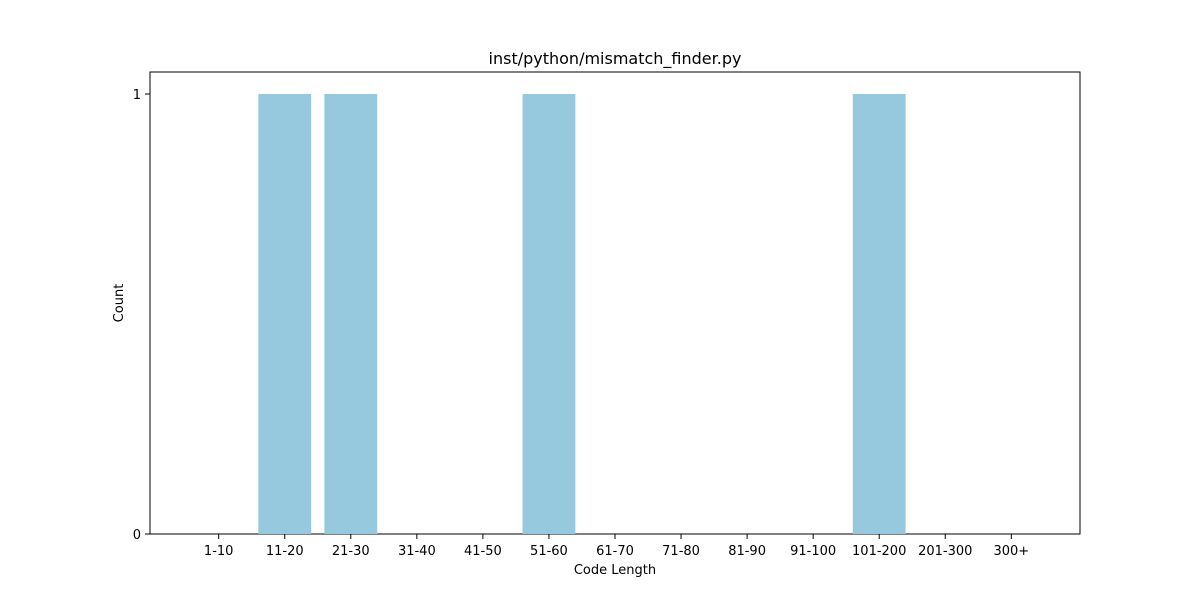  What do you see at coordinates (1011, 551) in the screenshot?
I see `x-tick-label: 300+` at bounding box center [1011, 551].